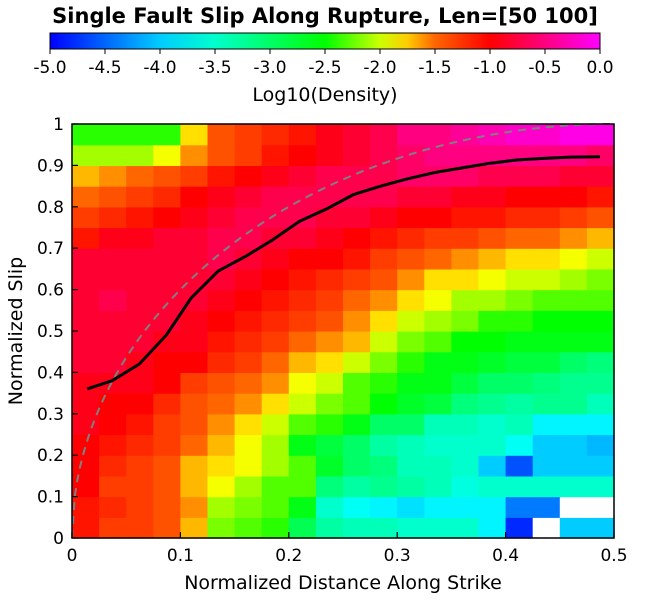 The width and height of the screenshot is (650, 600). I want to click on y-tick-label: 0.1, so click(50, 498).